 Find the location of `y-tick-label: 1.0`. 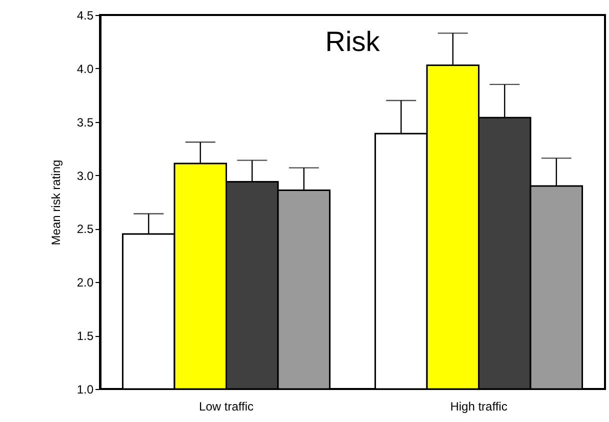

y-tick-label: 1.0 is located at coordinates (85, 389).